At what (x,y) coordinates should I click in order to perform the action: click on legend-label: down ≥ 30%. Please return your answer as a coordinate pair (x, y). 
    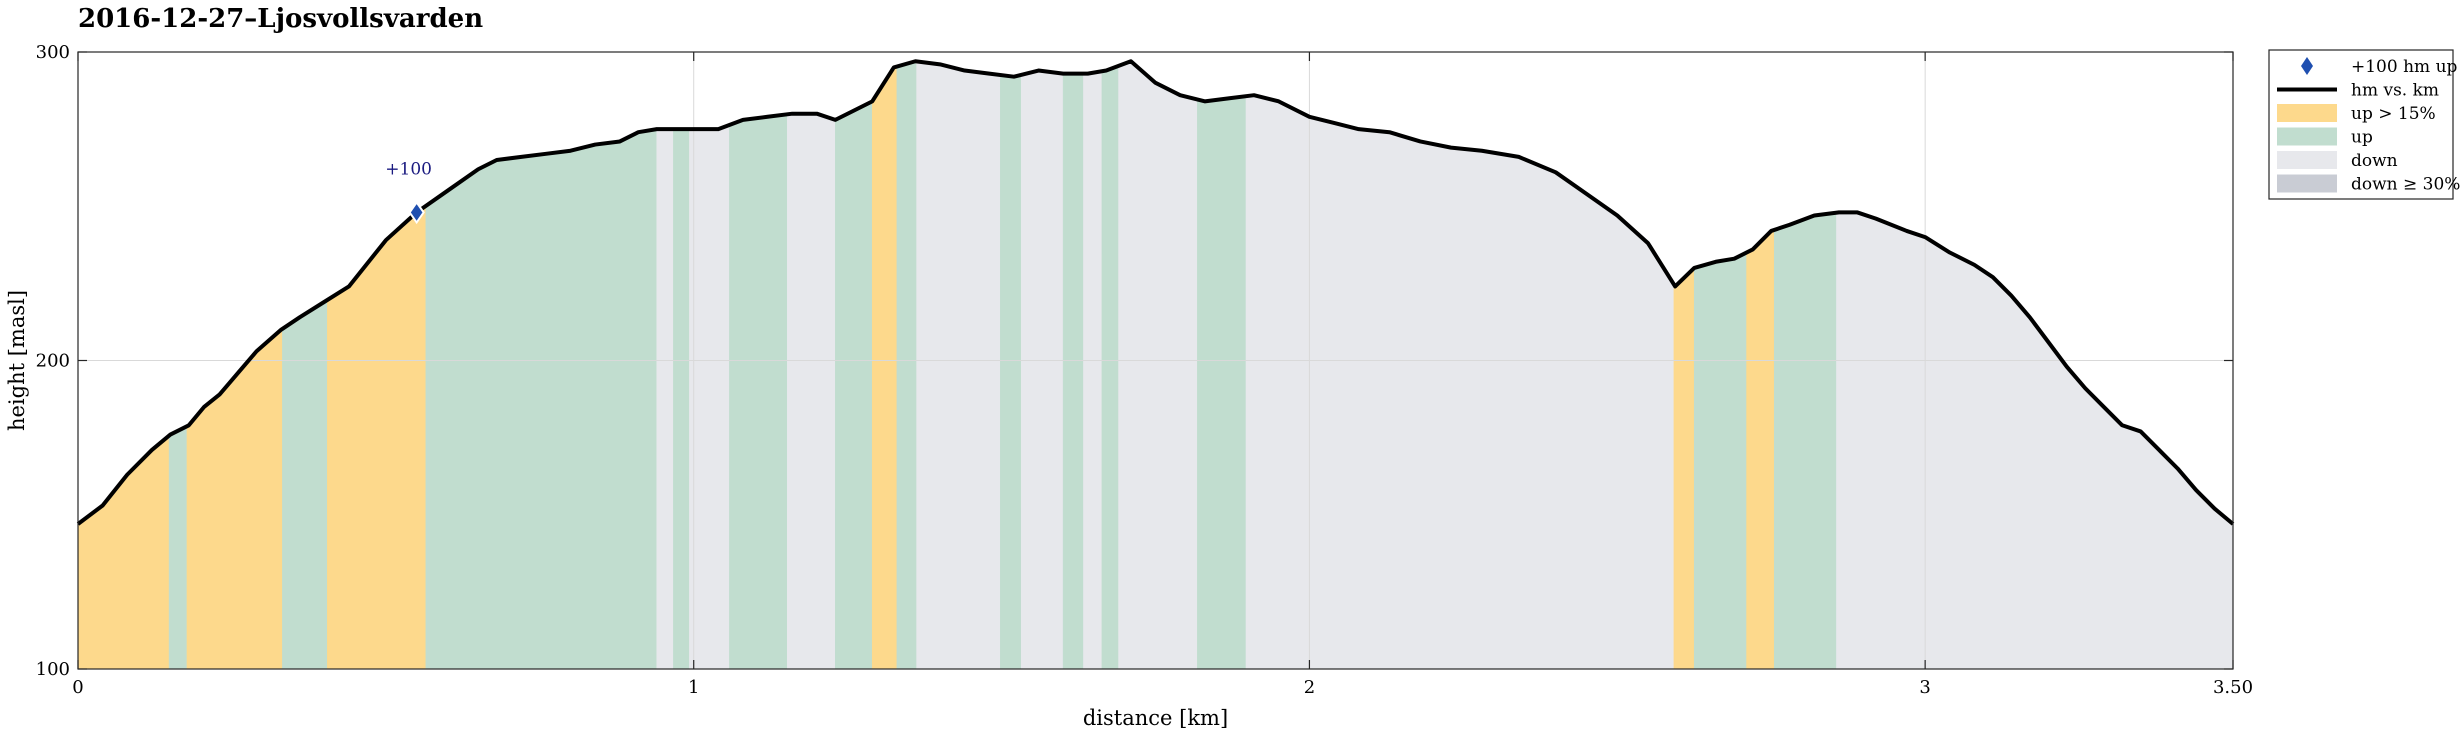
    Looking at the image, I should click on (2405, 185).